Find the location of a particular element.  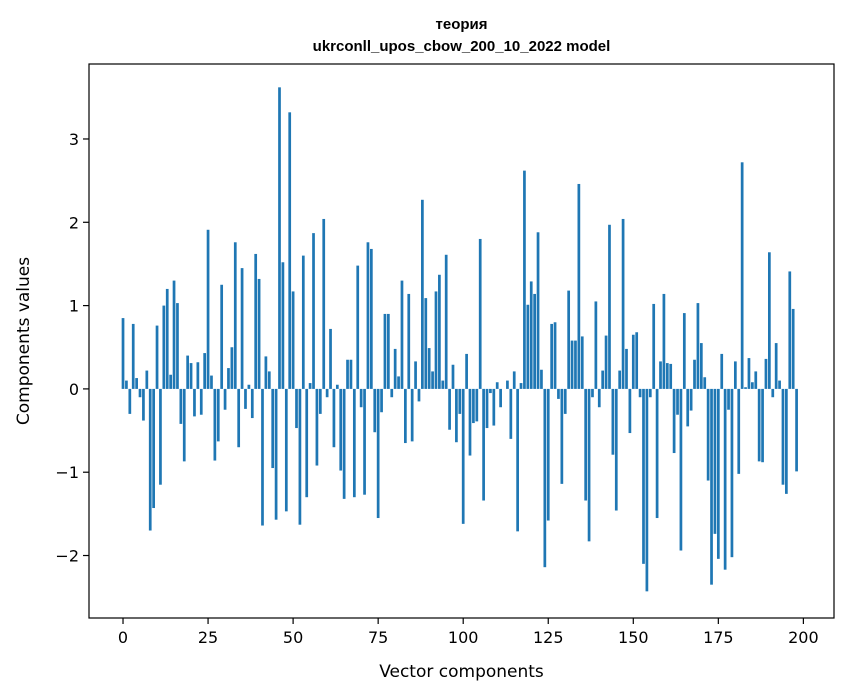

y-tick-label: −2 is located at coordinates (67, 556).